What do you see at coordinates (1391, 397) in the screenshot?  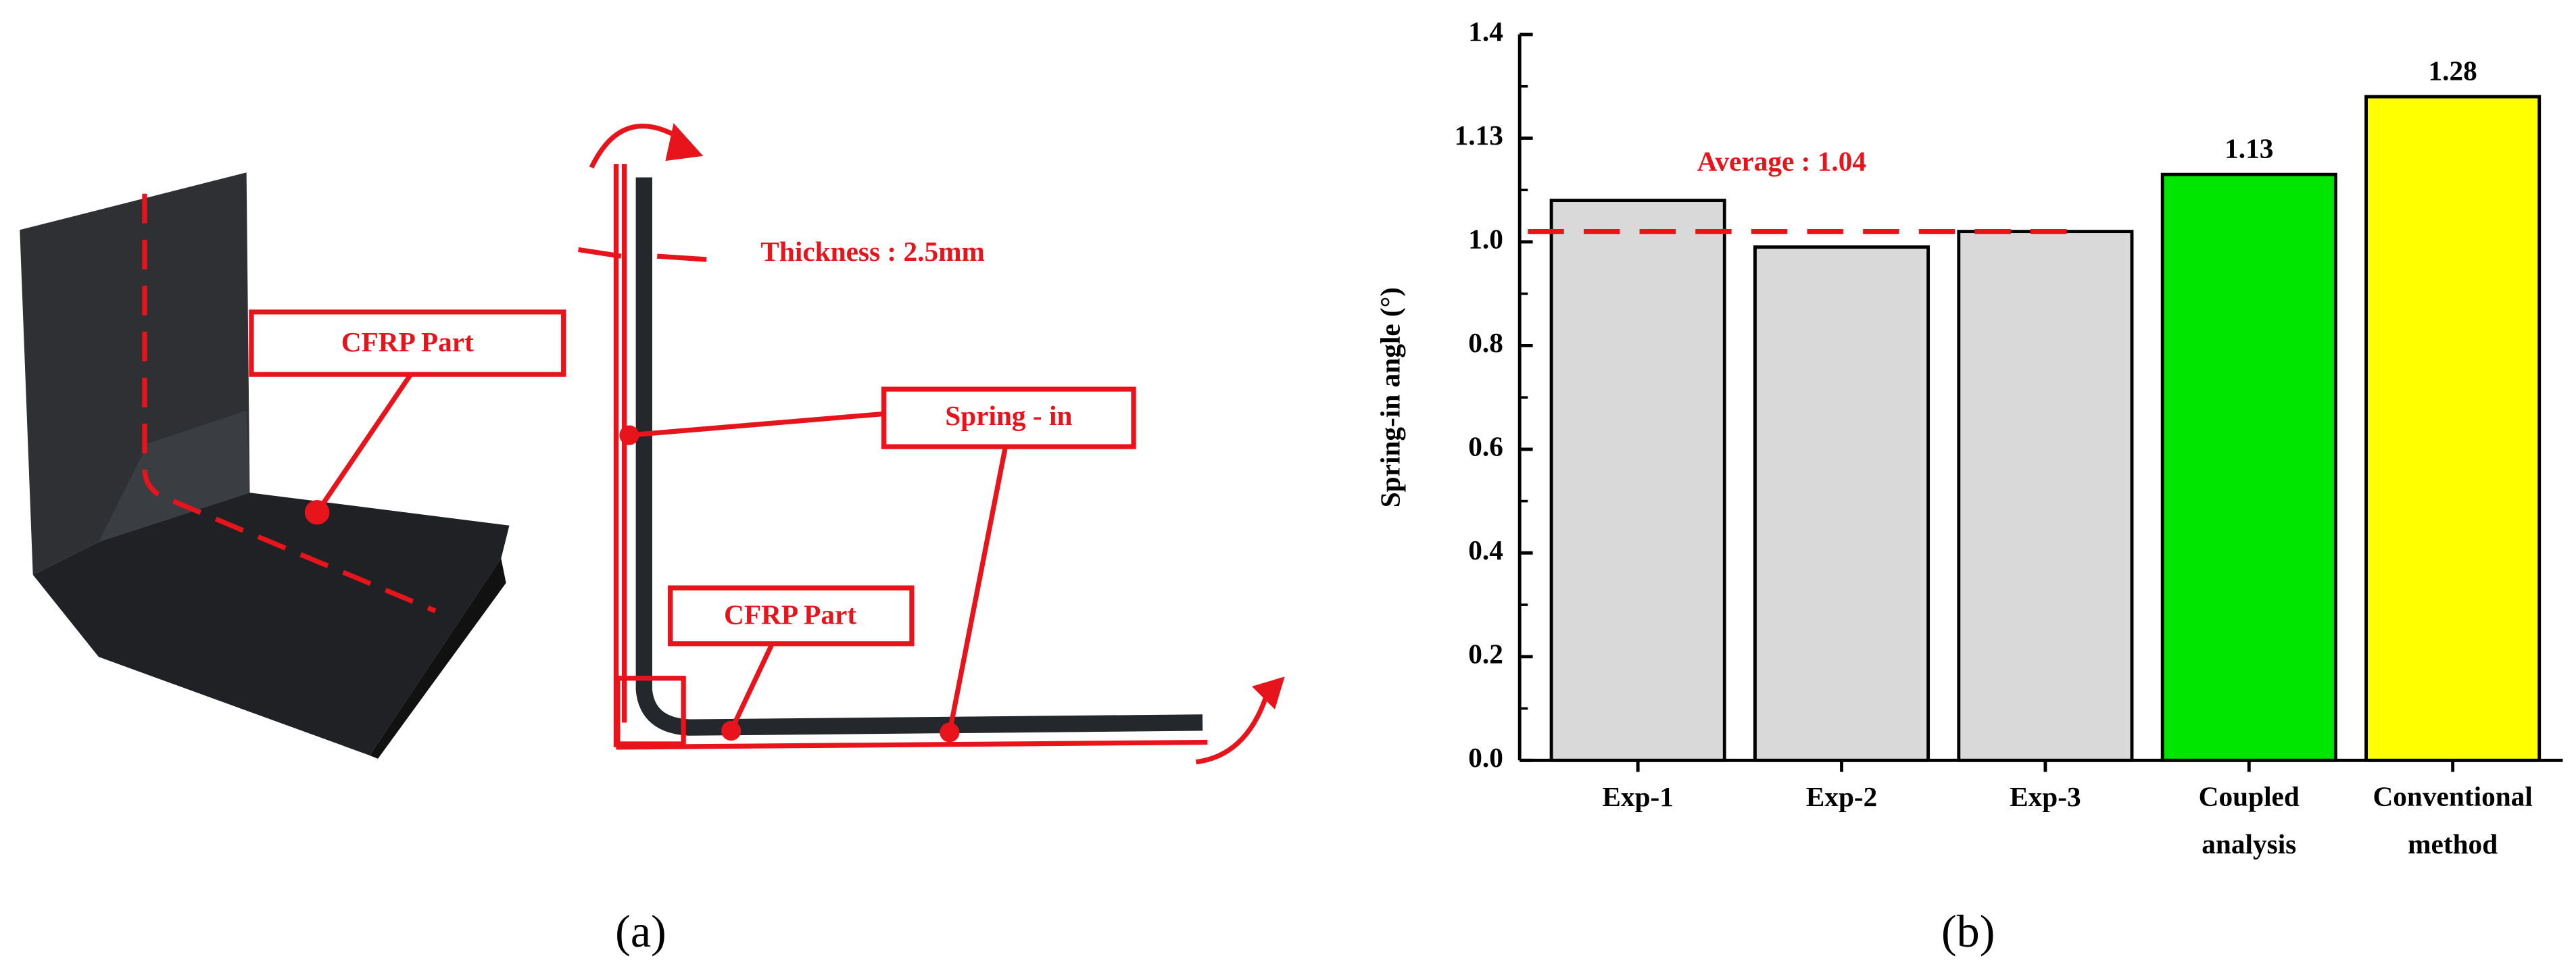 I see `y-axis-label: Spring-in angle (°)` at bounding box center [1391, 397].